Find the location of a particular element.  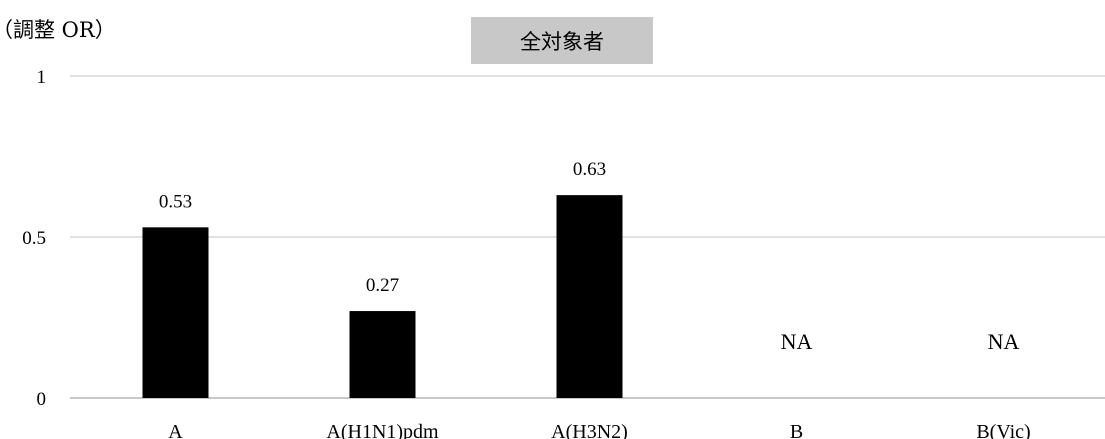

y-axis-label: （調整 OR） is located at coordinates (58, 30).